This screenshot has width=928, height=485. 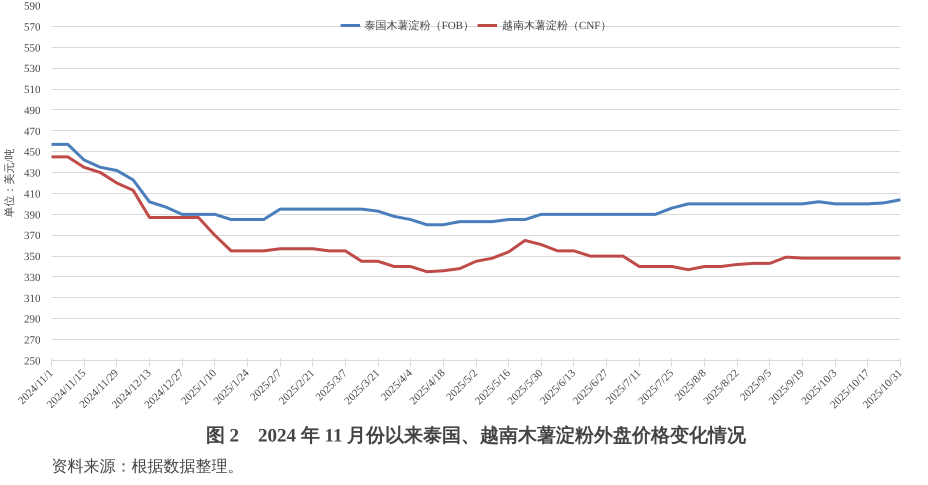 What do you see at coordinates (32, 6) in the screenshot?
I see `y-tick-label: 590` at bounding box center [32, 6].